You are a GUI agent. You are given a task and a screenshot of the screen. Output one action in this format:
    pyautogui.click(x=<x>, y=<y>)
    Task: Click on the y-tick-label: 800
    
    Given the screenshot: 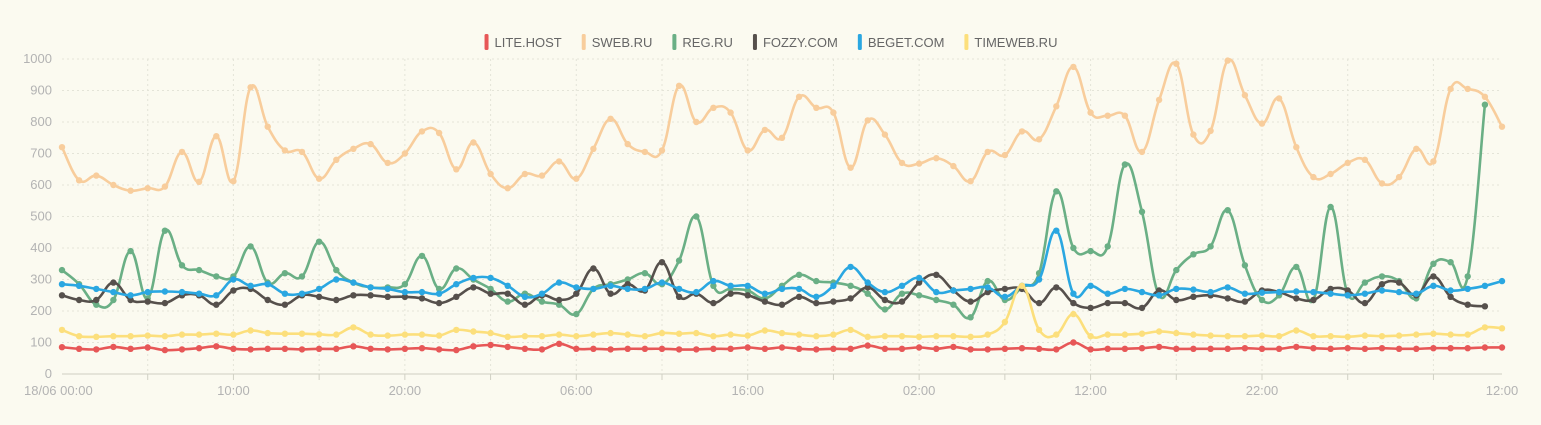 What is the action you would take?
    pyautogui.click(x=41, y=121)
    